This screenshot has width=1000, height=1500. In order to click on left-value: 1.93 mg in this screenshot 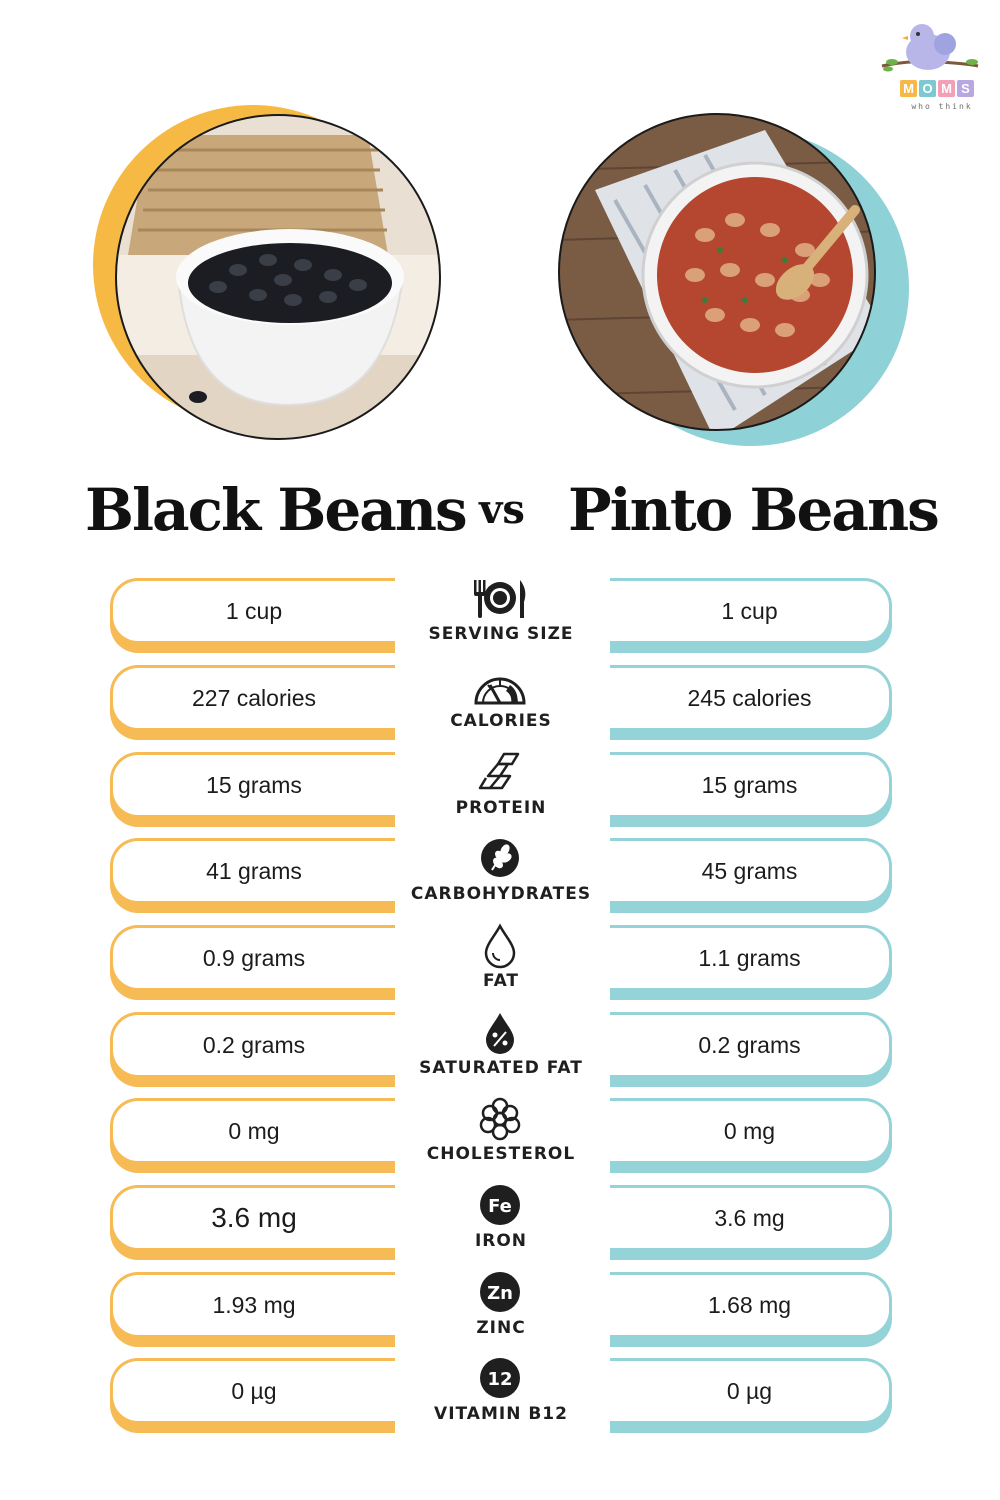, I will do `click(252, 1305)`.